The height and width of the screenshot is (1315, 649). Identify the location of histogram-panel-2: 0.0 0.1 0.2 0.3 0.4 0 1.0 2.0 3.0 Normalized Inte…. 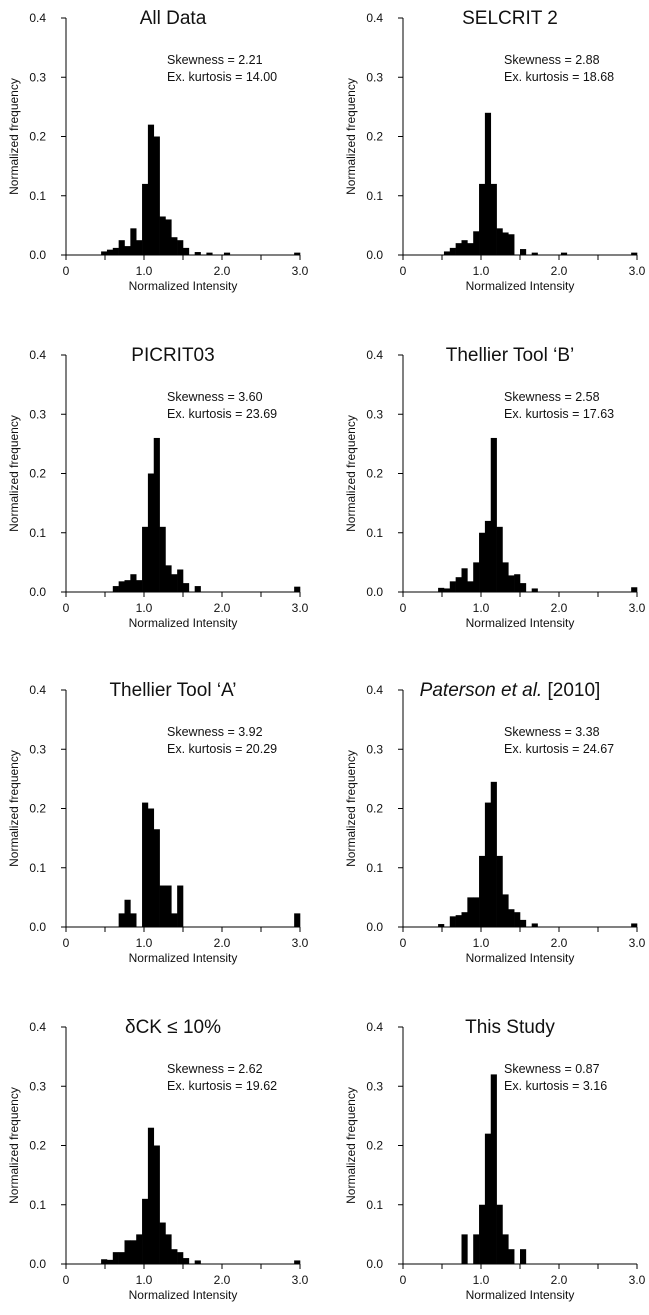
(495, 150).